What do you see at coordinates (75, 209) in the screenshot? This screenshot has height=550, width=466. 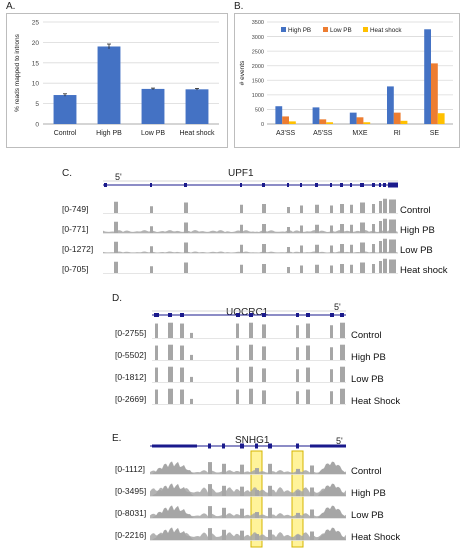 I see `range-label: [0-749]` at bounding box center [75, 209].